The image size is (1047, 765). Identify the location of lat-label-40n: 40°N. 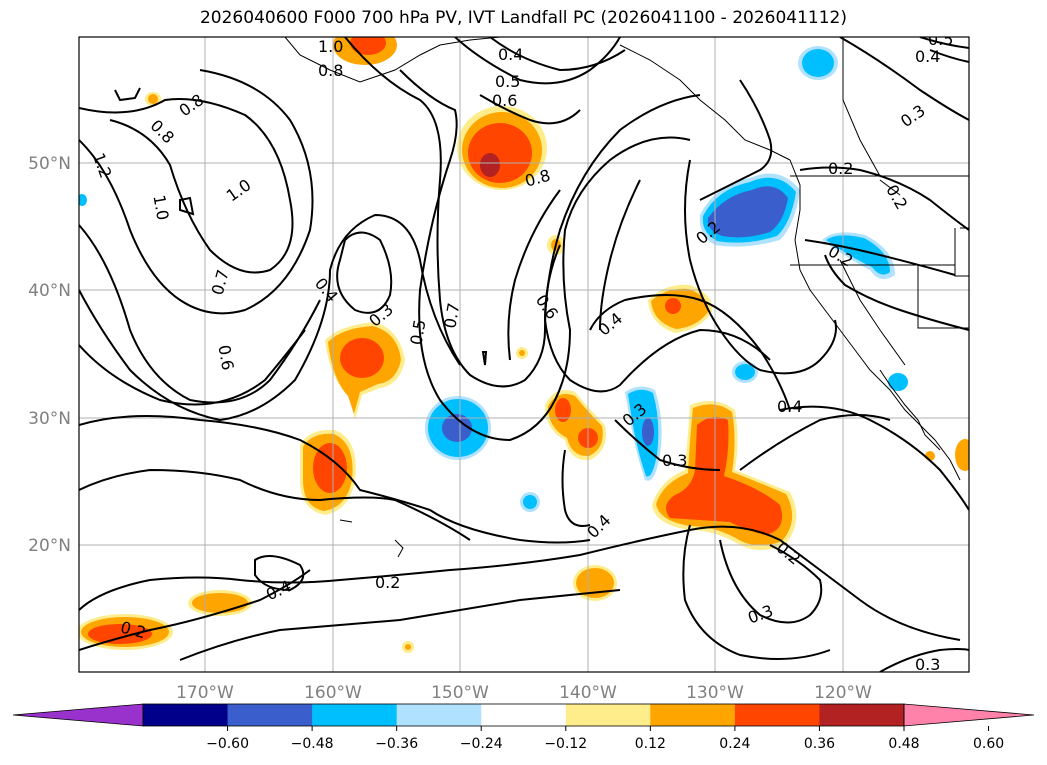
(49, 291).